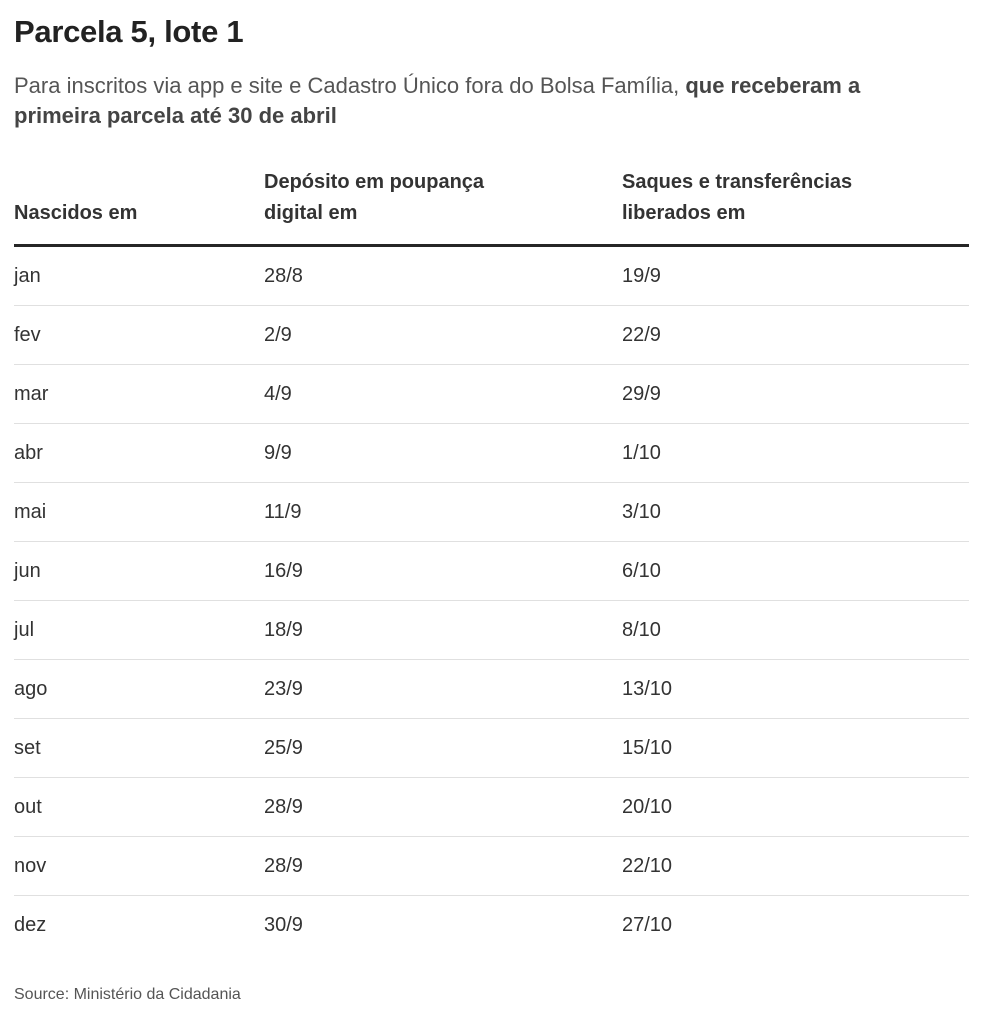 This screenshot has width=984, height=1025. What do you see at coordinates (795, 866) in the screenshot?
I see `withdrawal-date-cell: 22/10` at bounding box center [795, 866].